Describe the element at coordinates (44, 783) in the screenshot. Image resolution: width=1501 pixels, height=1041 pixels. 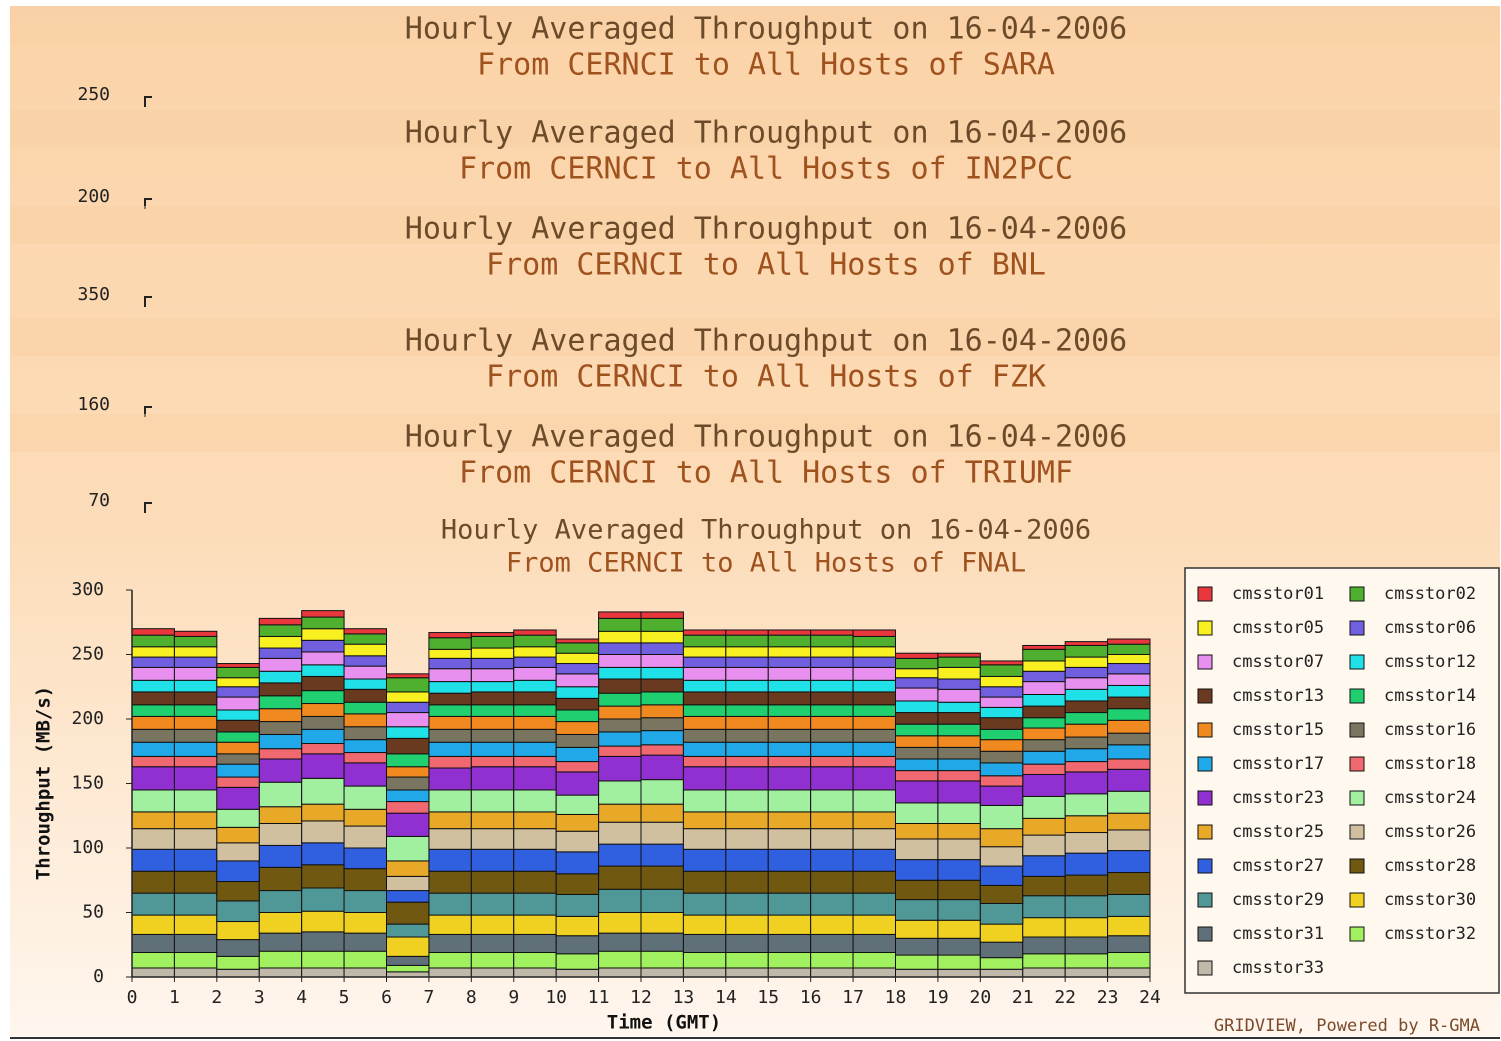
I see `y-axis-label: Throughput (MB/s)` at that location.